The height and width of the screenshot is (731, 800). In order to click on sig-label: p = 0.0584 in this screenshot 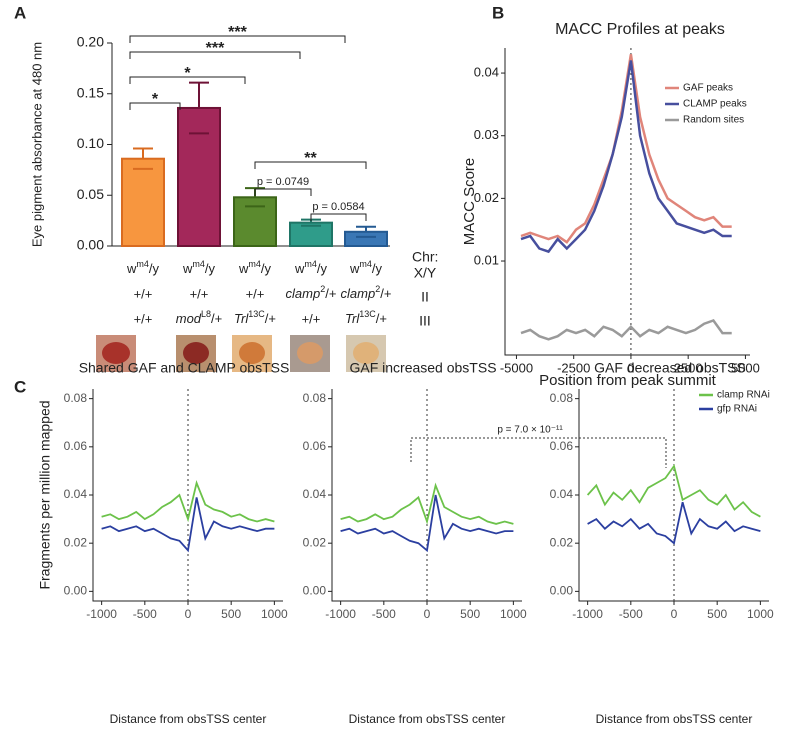, I will do `click(338, 207)`.